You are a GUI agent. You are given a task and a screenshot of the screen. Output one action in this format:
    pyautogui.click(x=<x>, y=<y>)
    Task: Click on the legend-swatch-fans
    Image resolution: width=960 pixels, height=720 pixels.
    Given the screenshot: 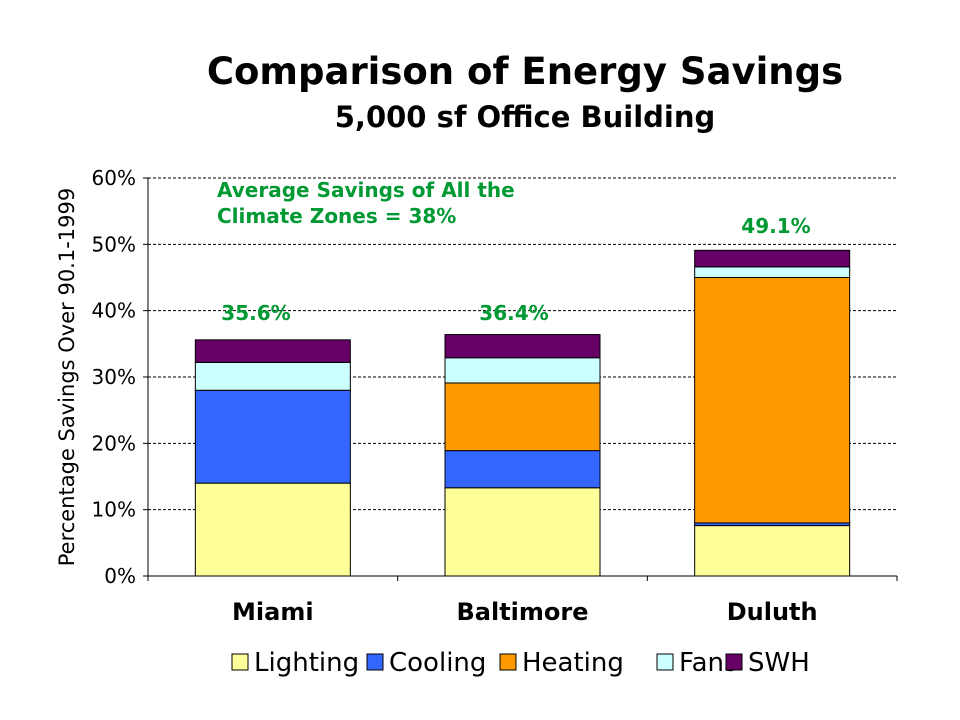 What is the action you would take?
    pyautogui.click(x=665, y=662)
    